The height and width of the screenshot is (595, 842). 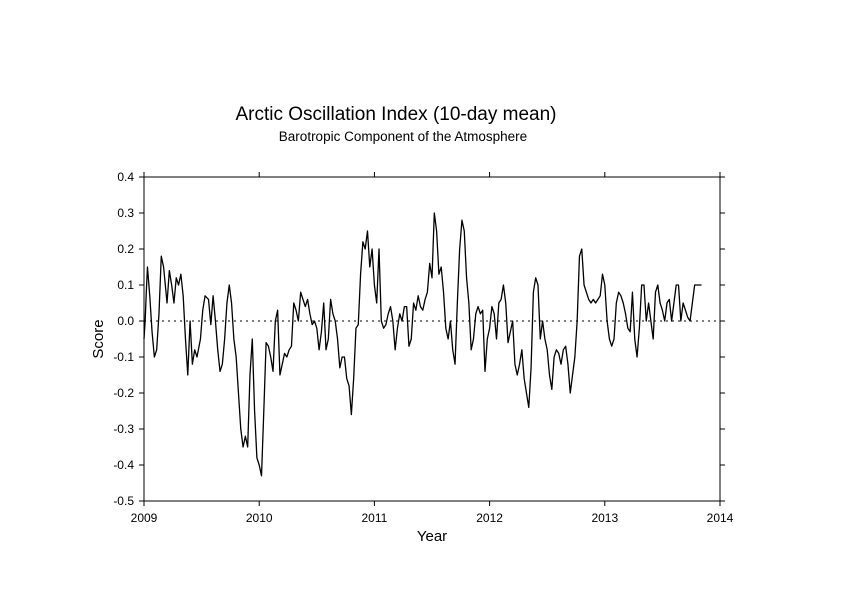 What do you see at coordinates (403, 136) in the screenshot?
I see `chart-subtitle: Barotropic Component of the Atmosphere` at bounding box center [403, 136].